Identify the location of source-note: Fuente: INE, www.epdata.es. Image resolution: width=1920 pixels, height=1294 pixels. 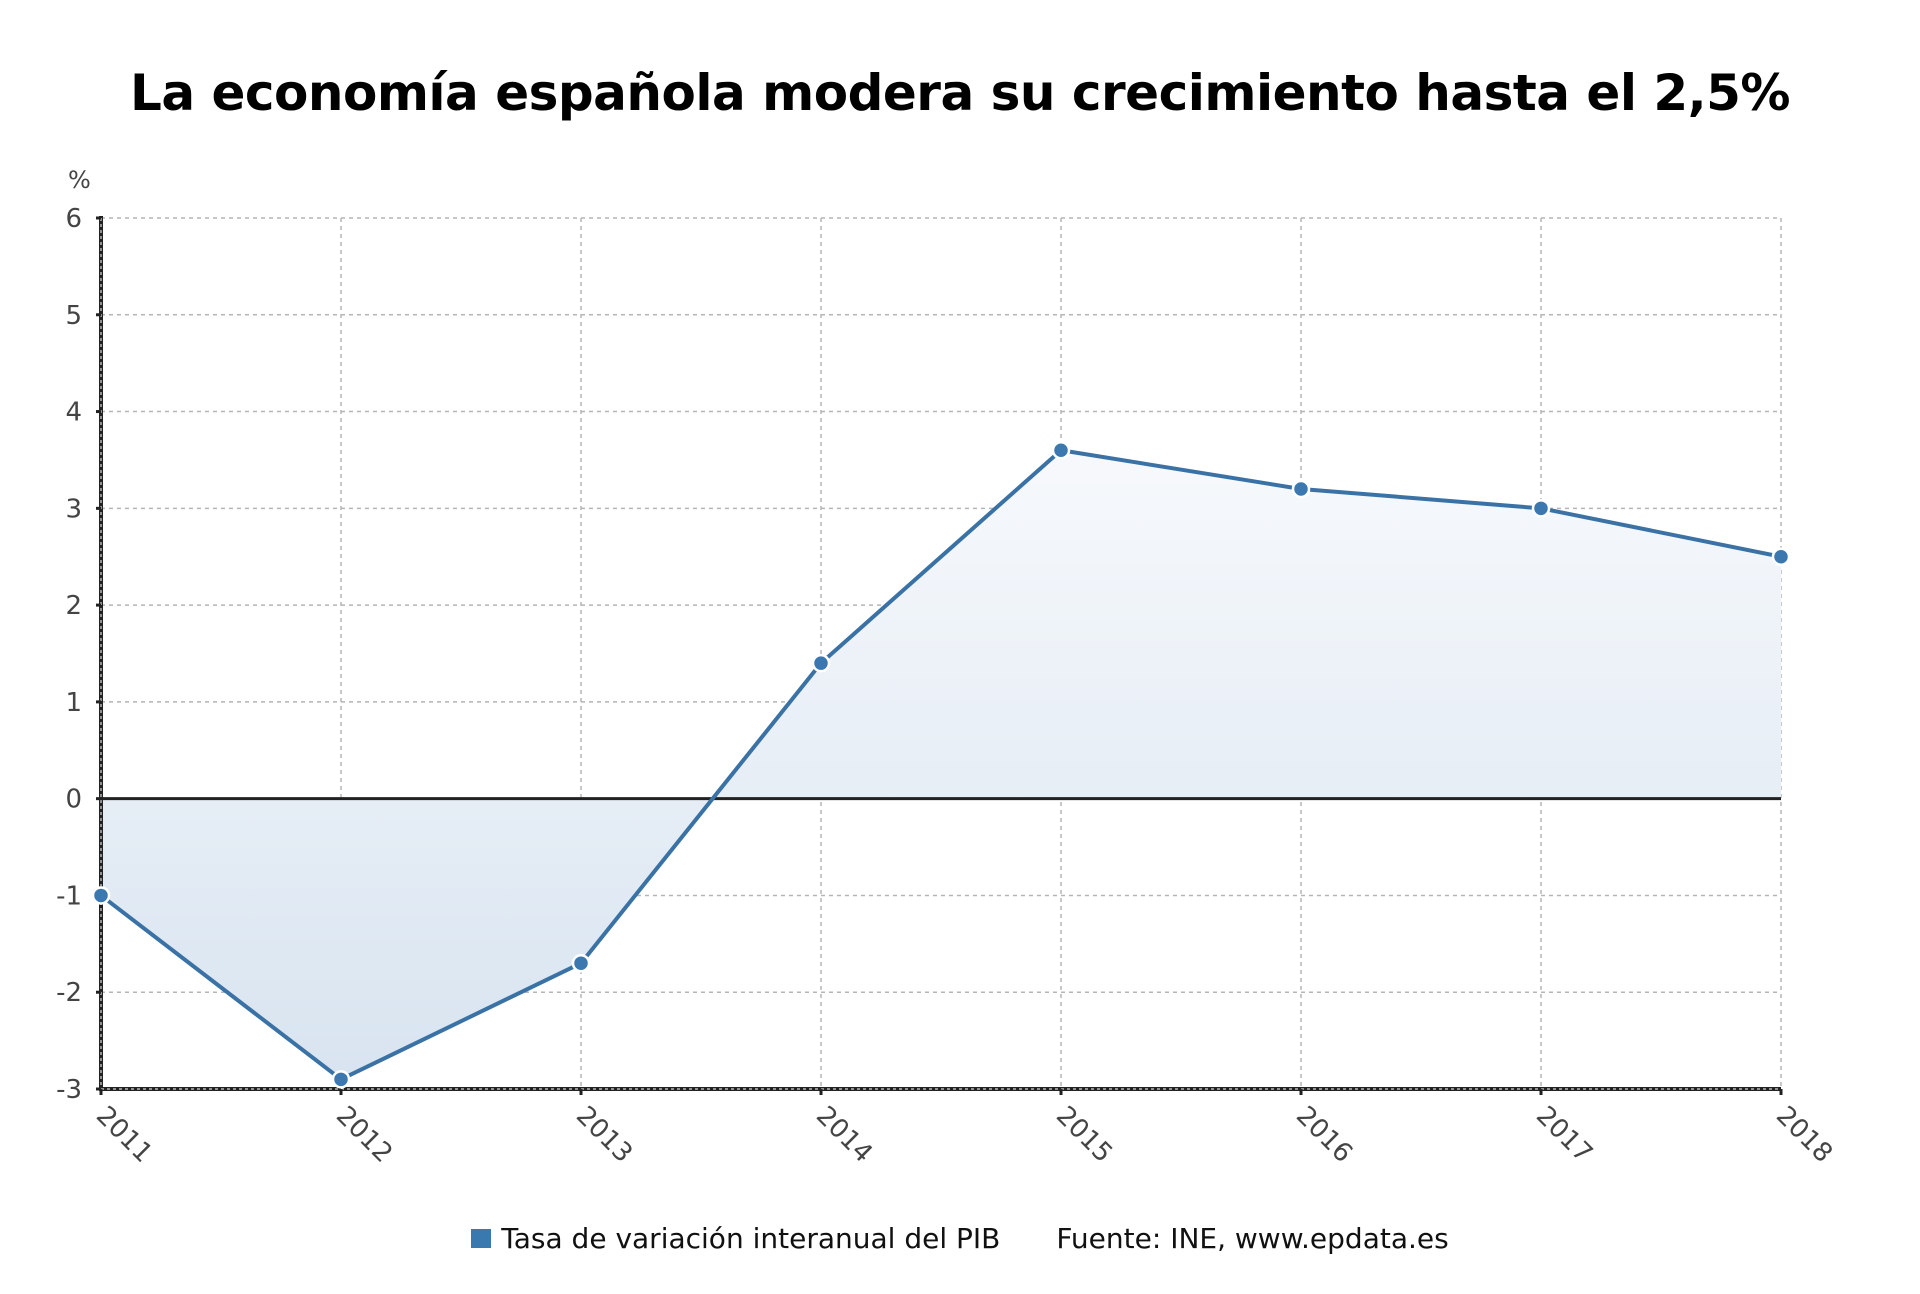
(1252, 1238).